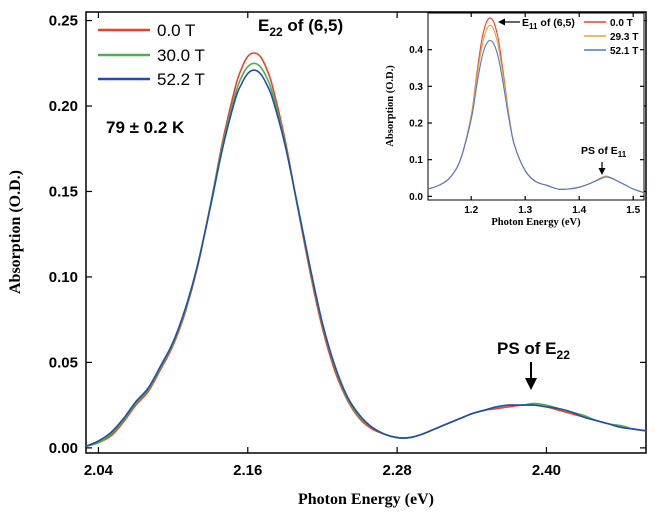 Image resolution: width=655 pixels, height=512 pixels. What do you see at coordinates (300, 27) in the screenshot?
I see `main-peak-label: E22 of (6,5)` at bounding box center [300, 27].